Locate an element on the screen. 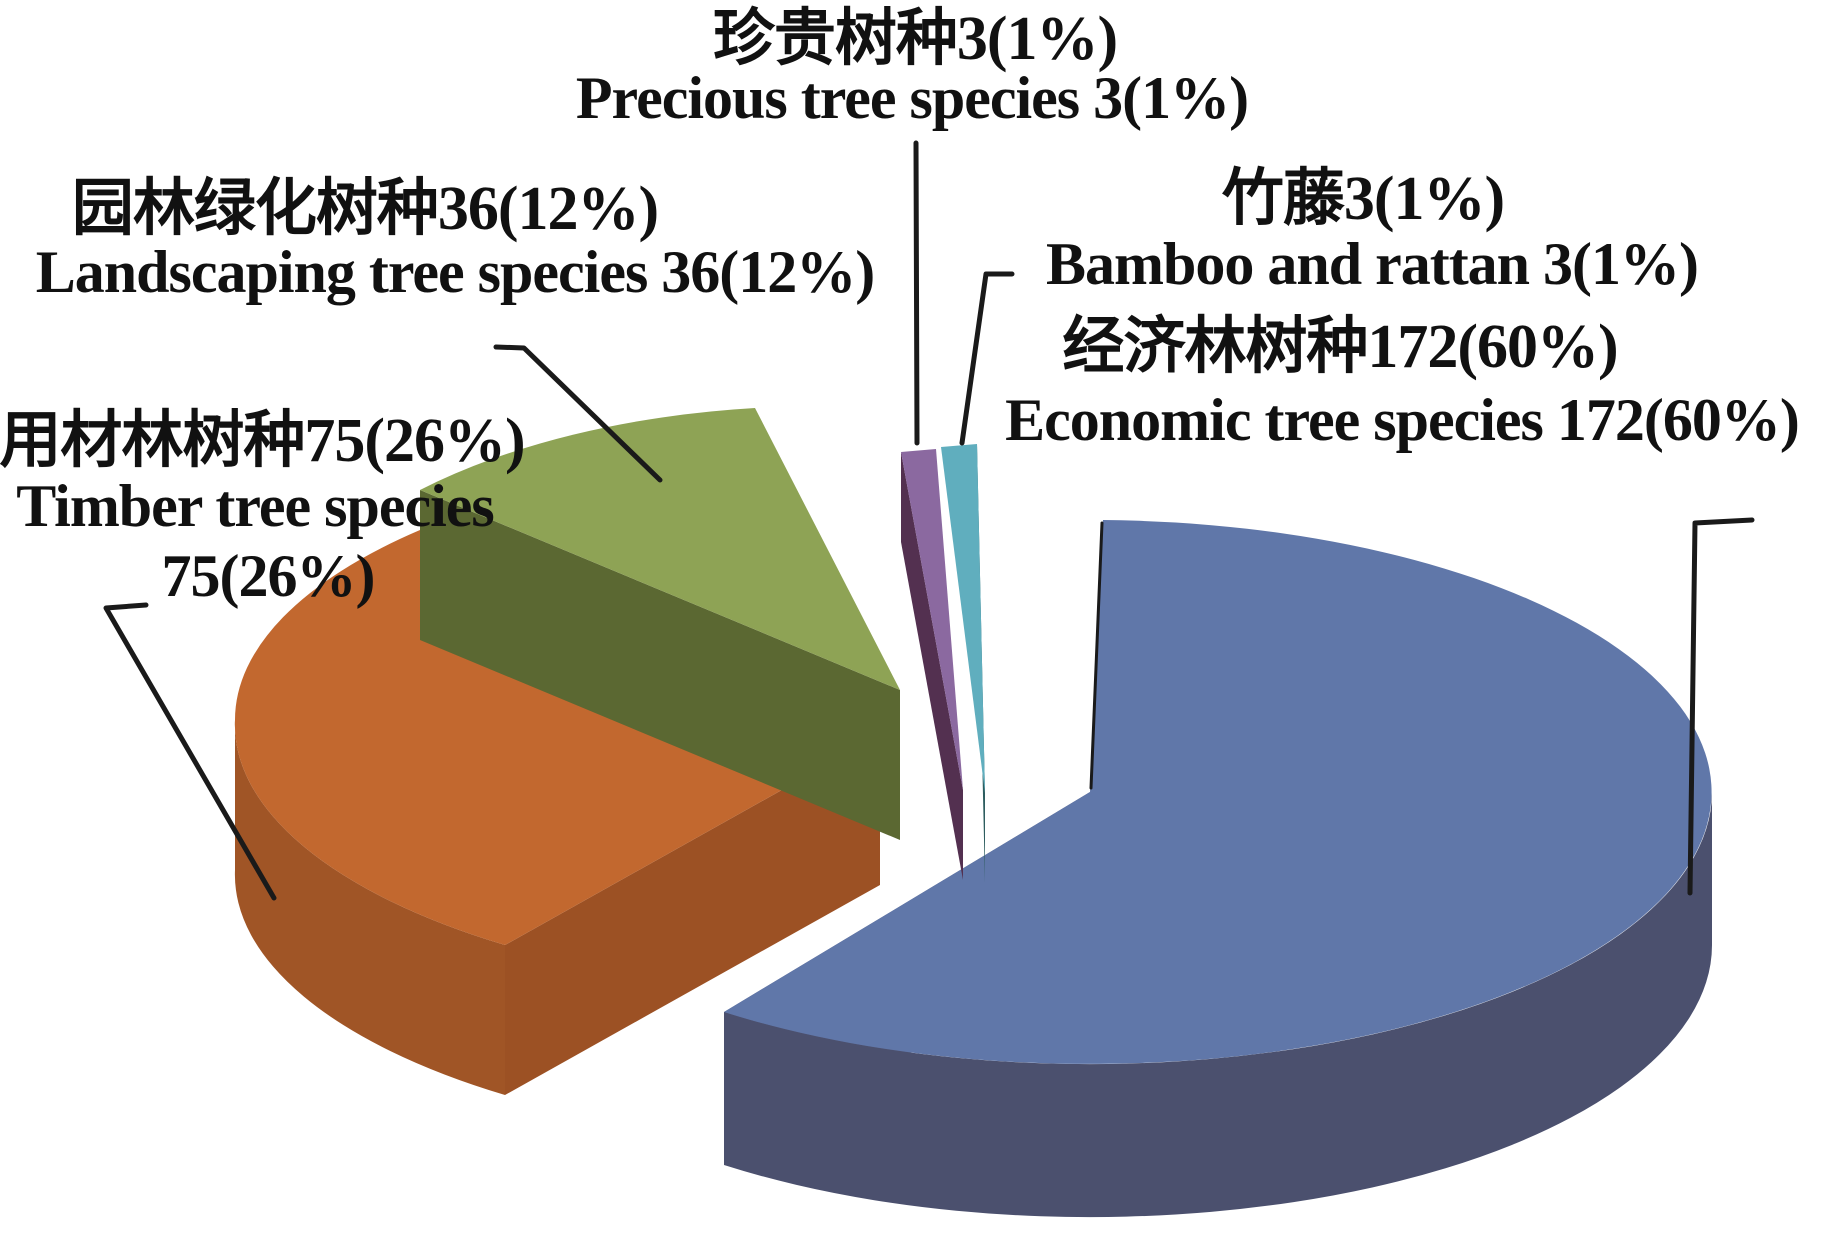  slice-landscaping-cut-face is located at coordinates (660, 665).